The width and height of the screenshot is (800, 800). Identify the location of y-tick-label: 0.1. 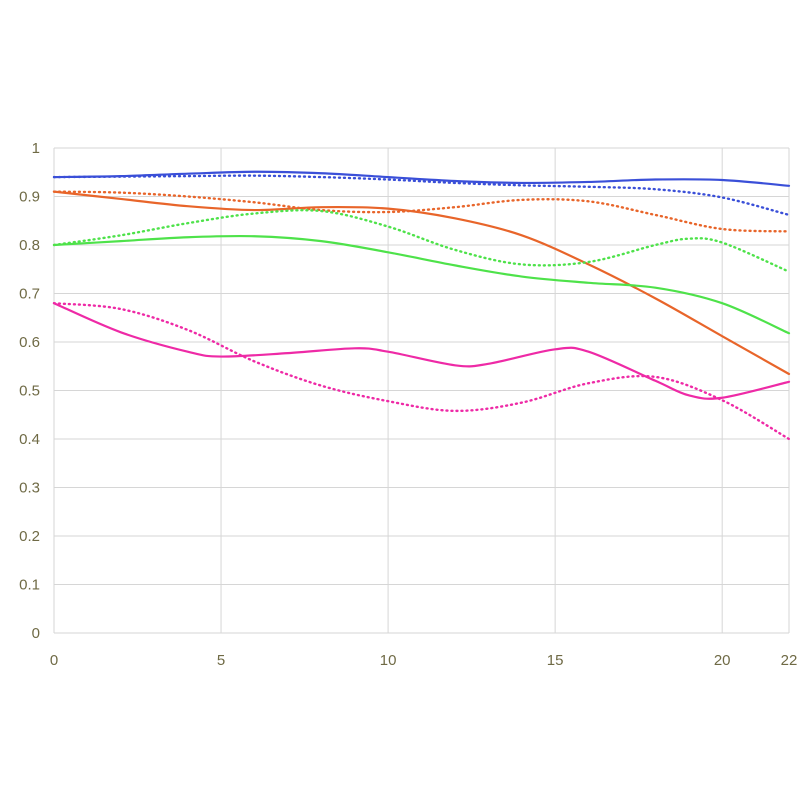
(29, 585).